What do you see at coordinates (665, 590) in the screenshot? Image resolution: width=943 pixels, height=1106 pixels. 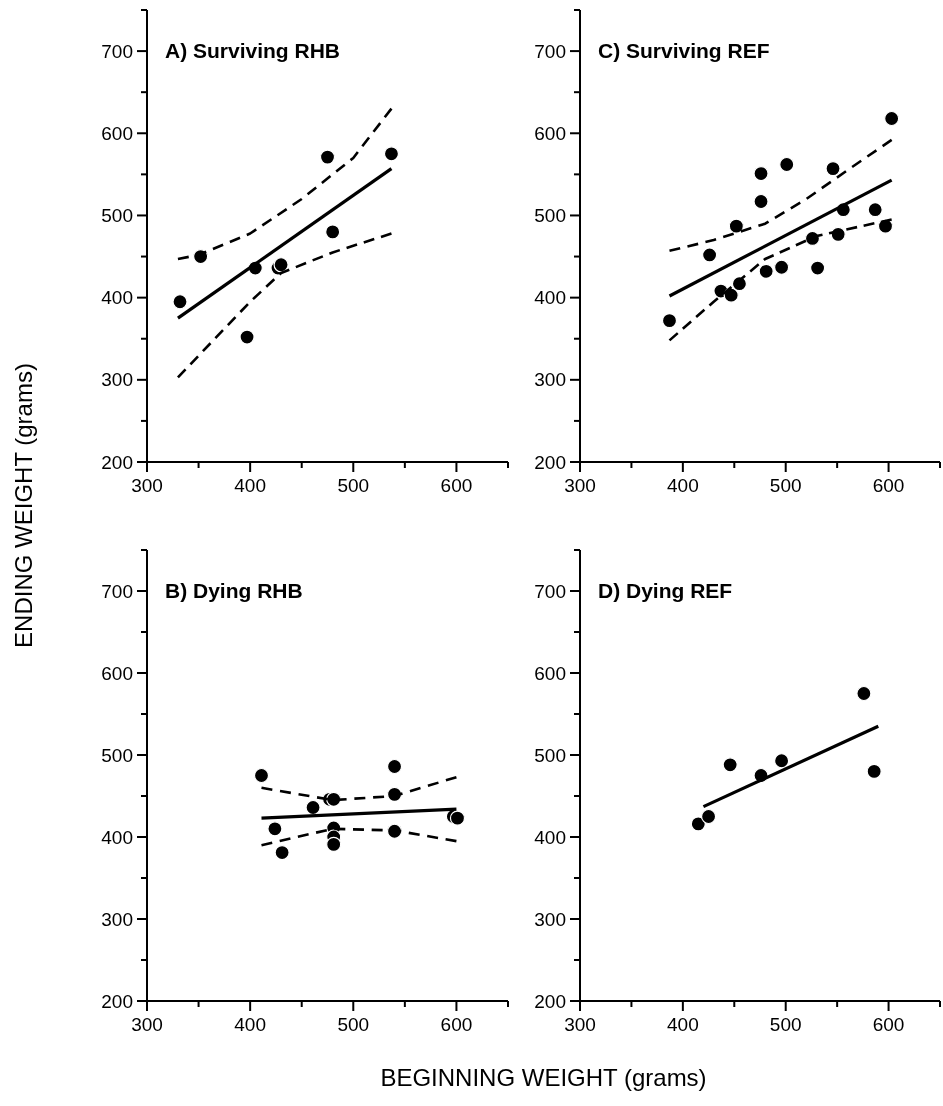 I see `text: D) Dying REF` at bounding box center [665, 590].